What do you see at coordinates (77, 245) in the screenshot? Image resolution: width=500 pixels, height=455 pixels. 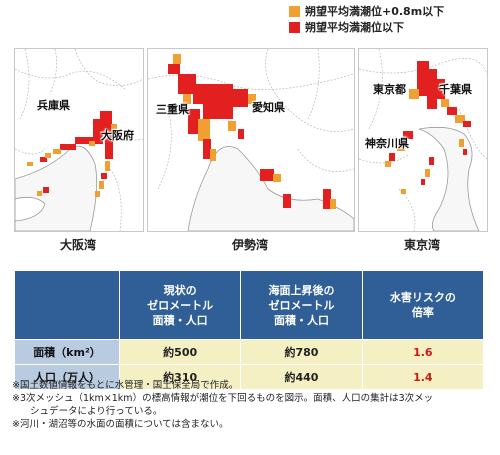 I see `bay-name-osaka: 大阪湾` at bounding box center [77, 245].